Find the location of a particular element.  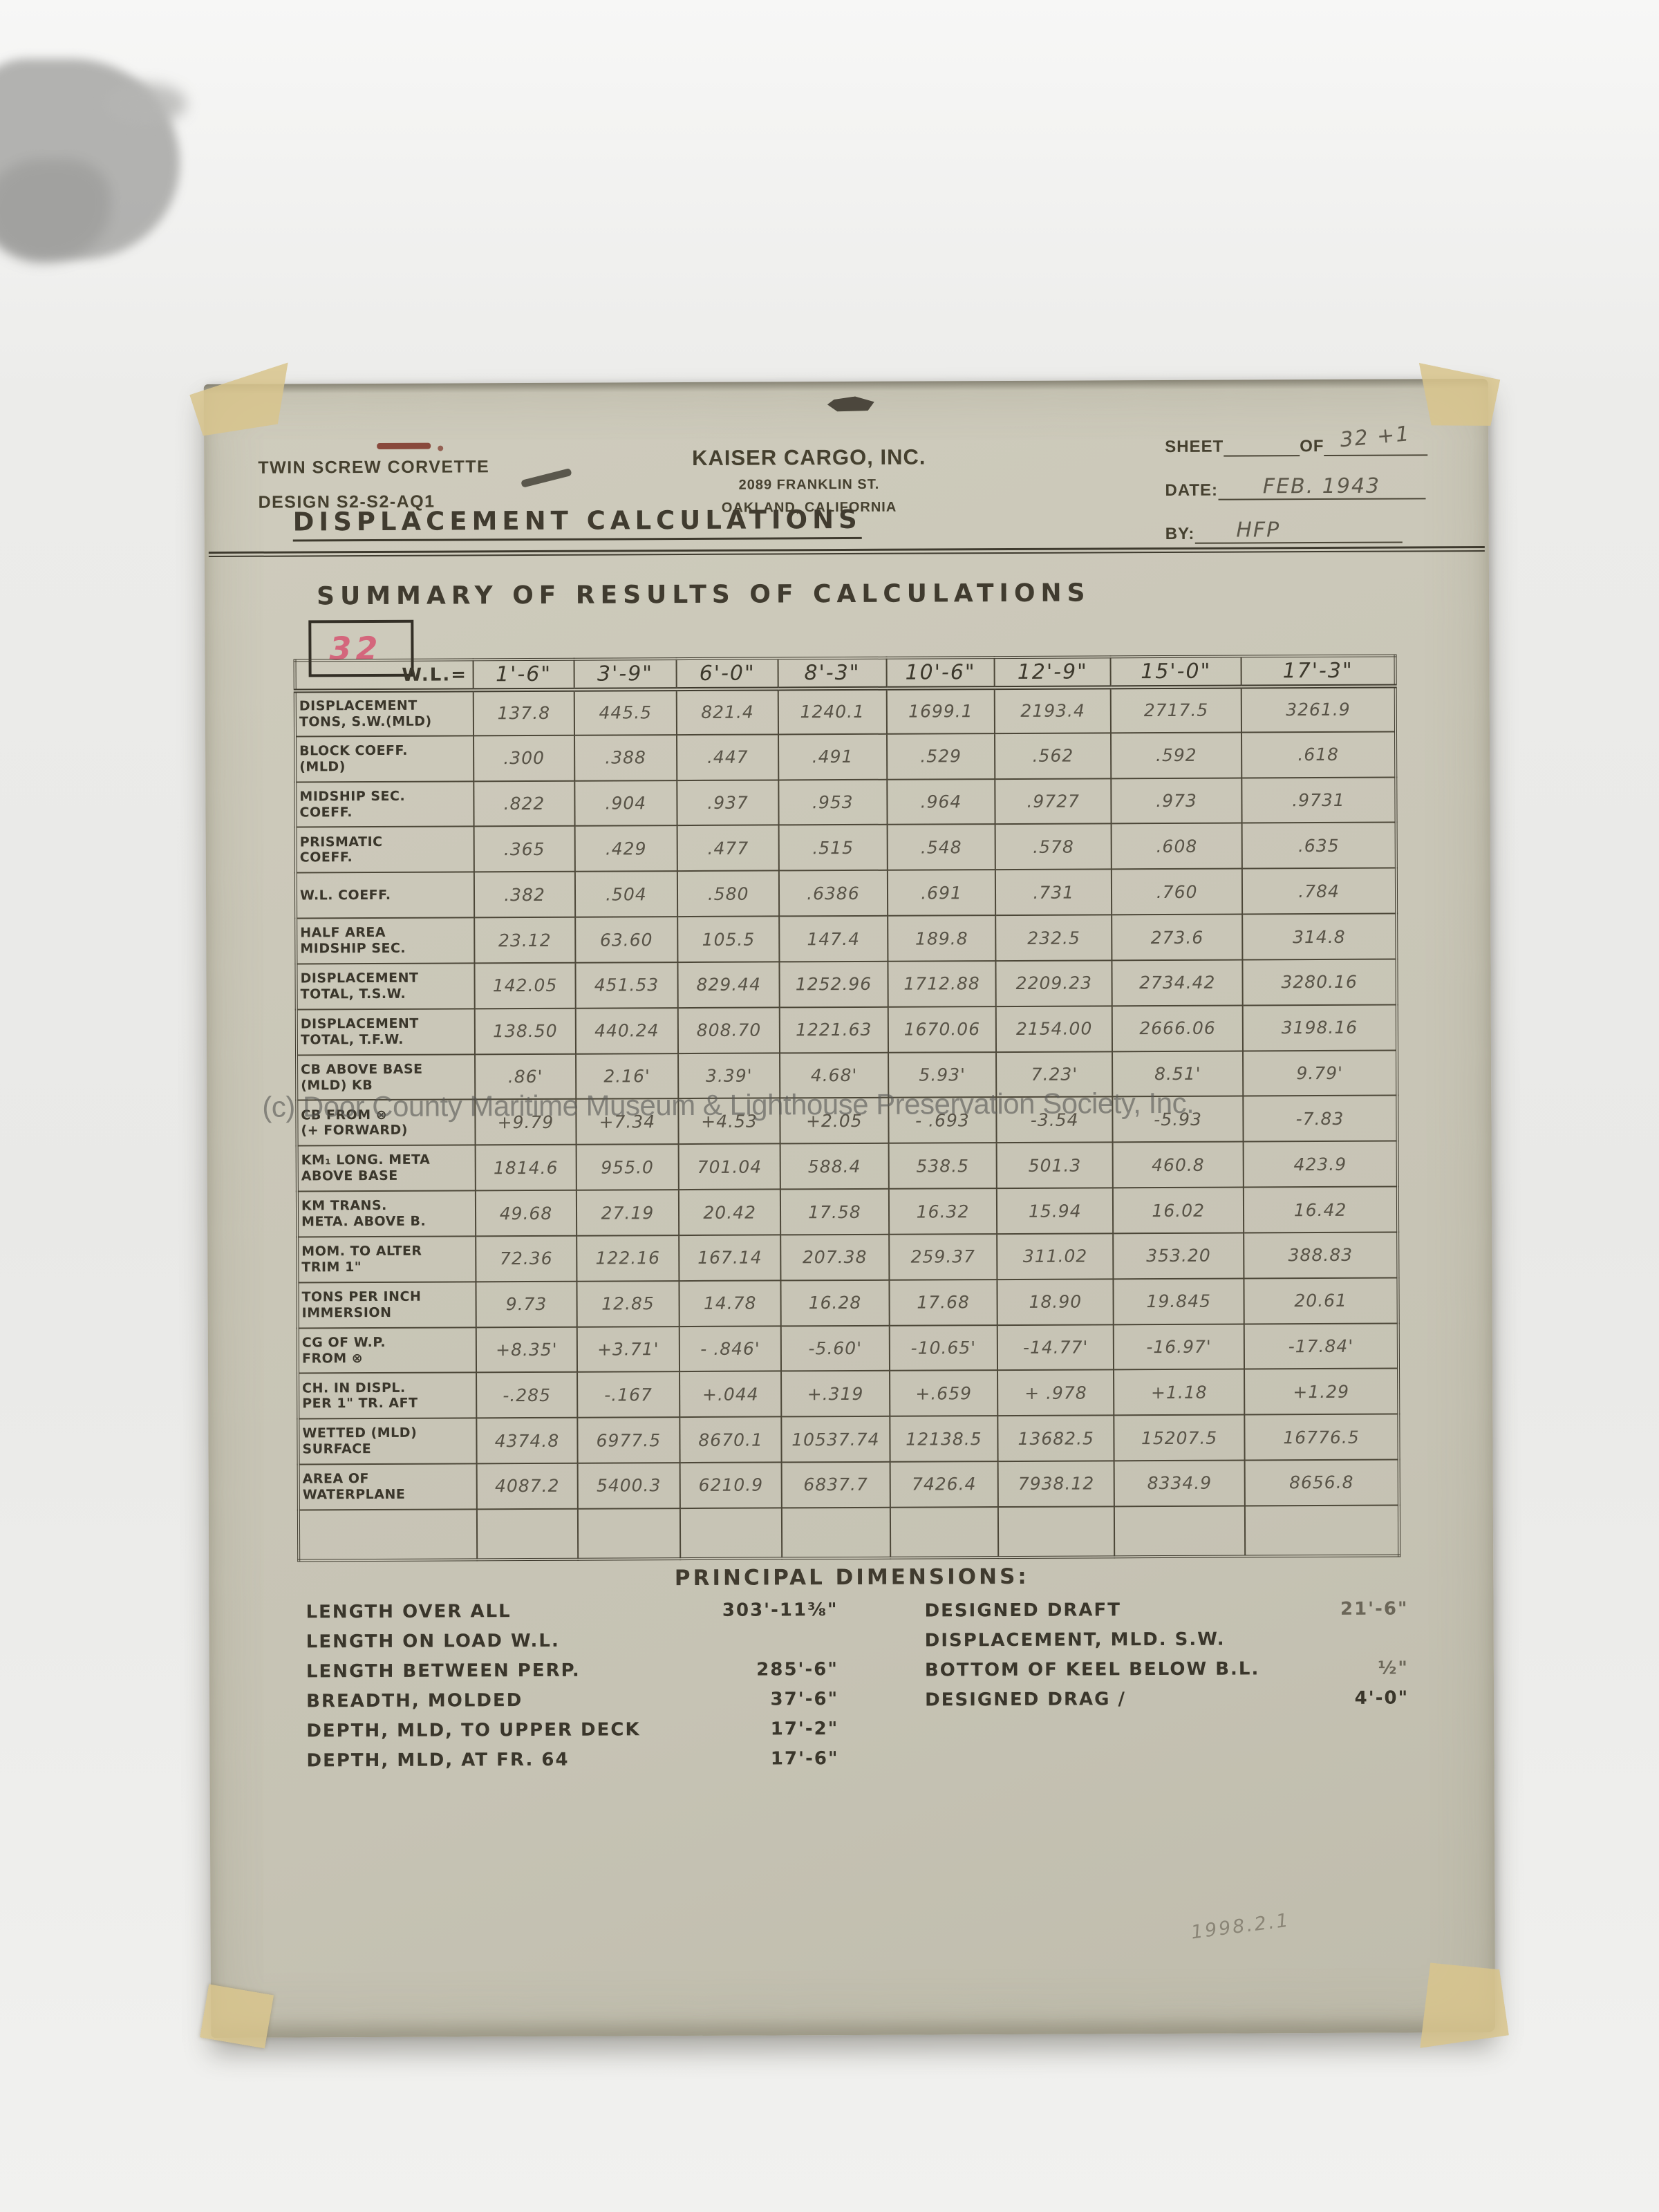

table-cell: 259.37 is located at coordinates (943, 1257).